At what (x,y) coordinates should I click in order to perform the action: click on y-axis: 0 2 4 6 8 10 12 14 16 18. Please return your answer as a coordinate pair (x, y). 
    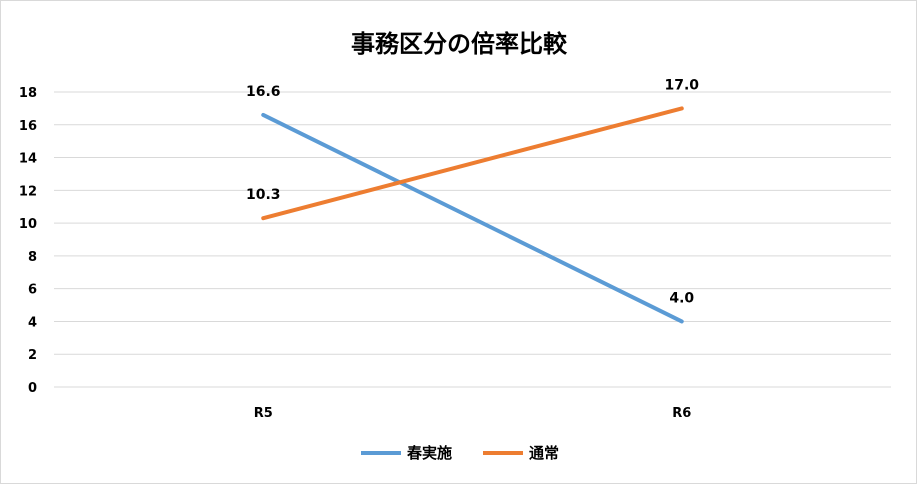
    Looking at the image, I should click on (28, 241).